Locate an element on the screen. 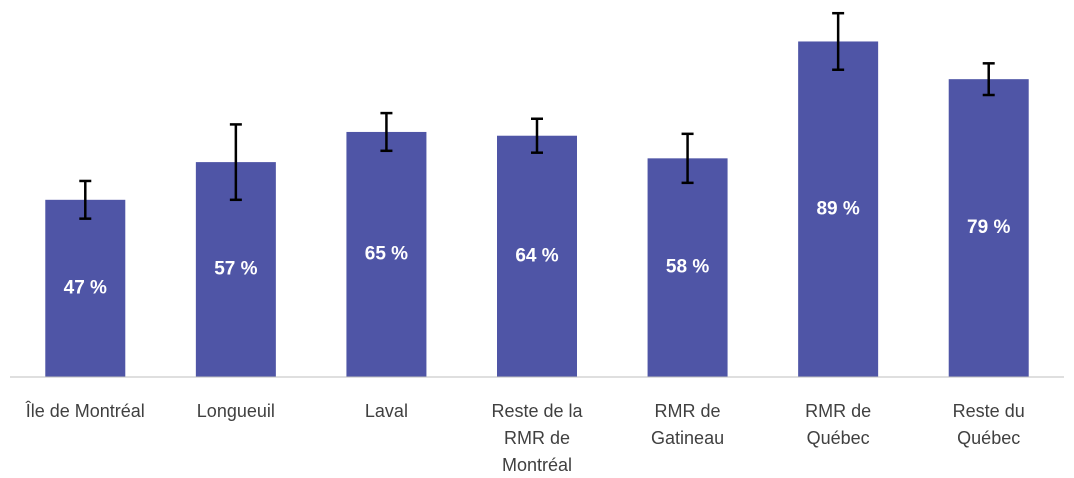  data-label: 89 % is located at coordinates (837, 208).